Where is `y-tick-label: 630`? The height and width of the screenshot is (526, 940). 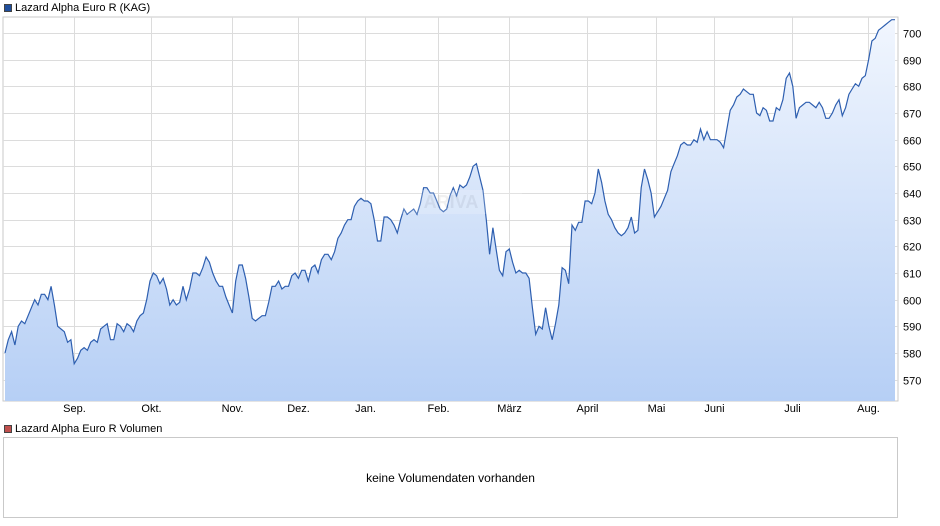 y-tick-label: 630 is located at coordinates (912, 222).